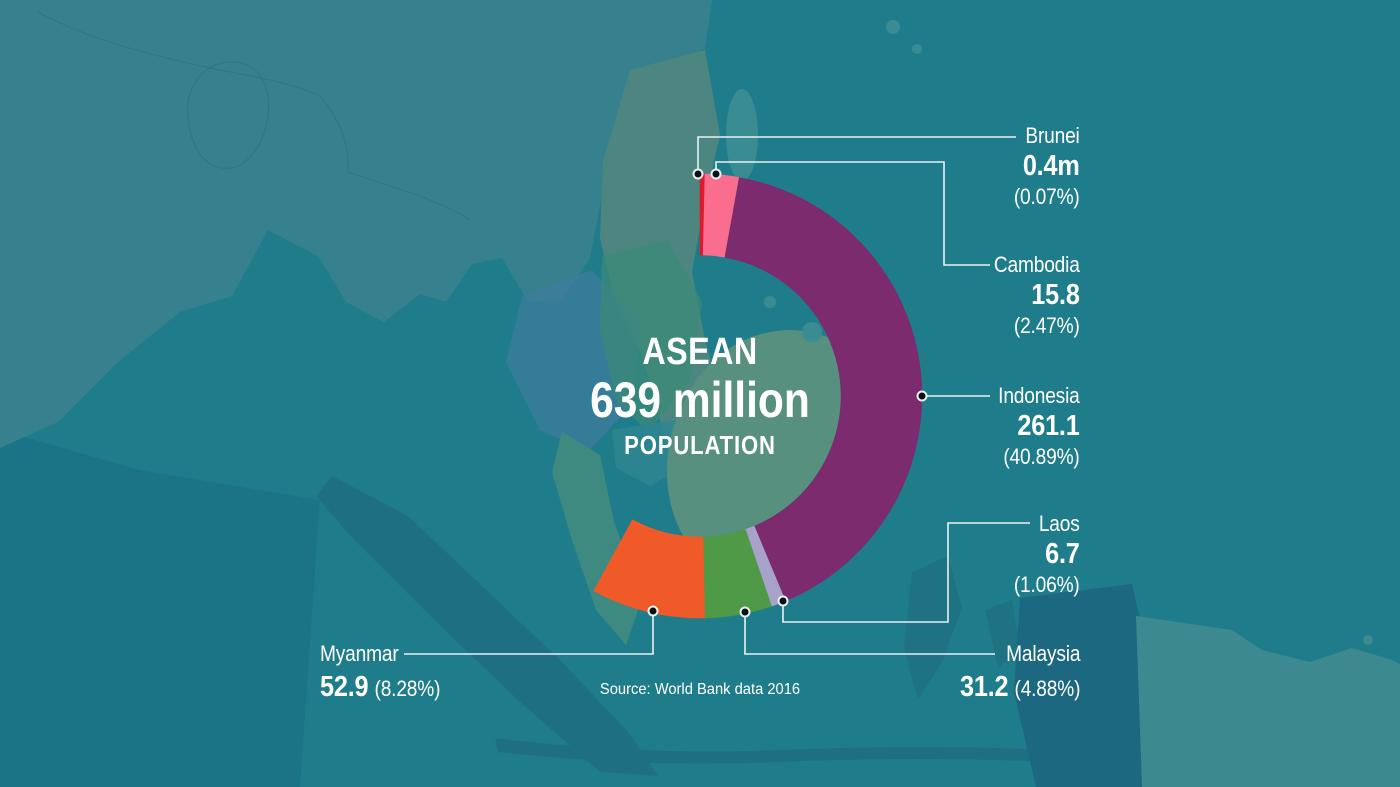 This screenshot has height=787, width=1400. What do you see at coordinates (922, 396) in the screenshot?
I see `leader-dot-indonesia` at bounding box center [922, 396].